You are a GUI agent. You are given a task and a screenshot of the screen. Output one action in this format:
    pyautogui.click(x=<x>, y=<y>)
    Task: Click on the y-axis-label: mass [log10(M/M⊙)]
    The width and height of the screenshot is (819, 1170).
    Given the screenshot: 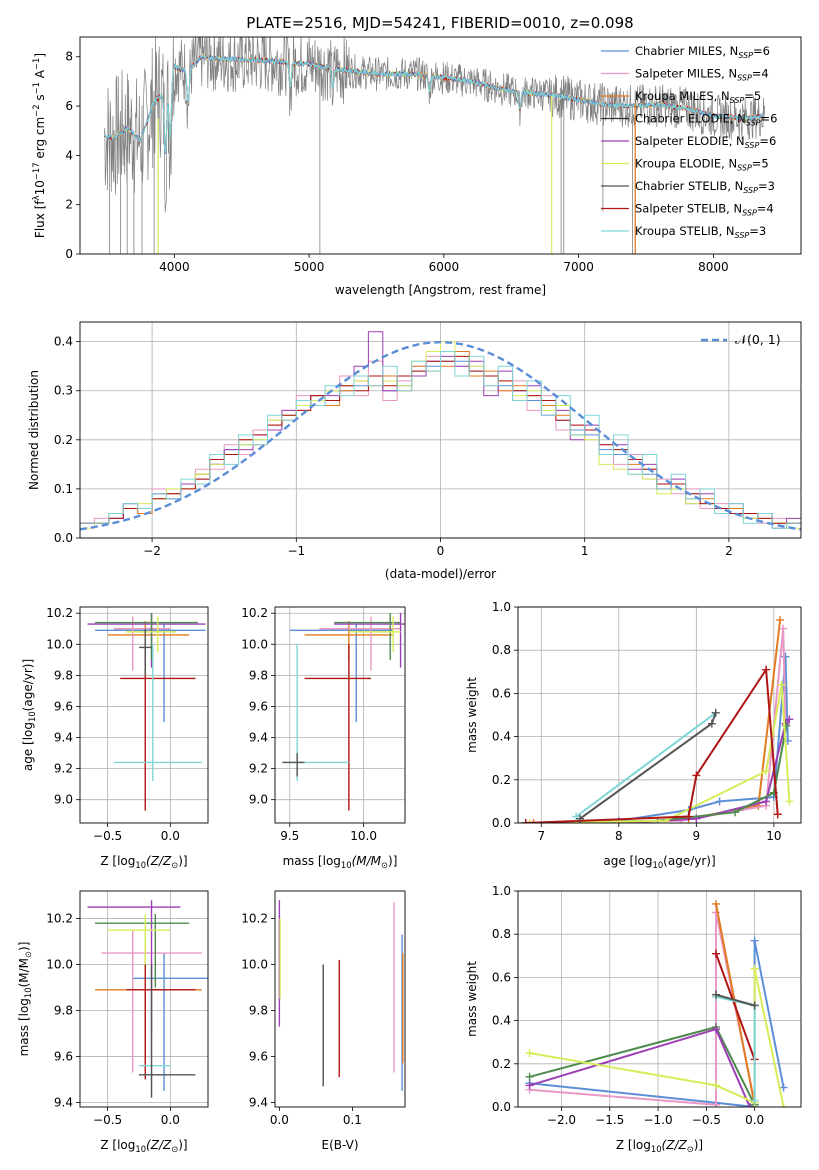 What is the action you would take?
    pyautogui.click(x=25, y=999)
    